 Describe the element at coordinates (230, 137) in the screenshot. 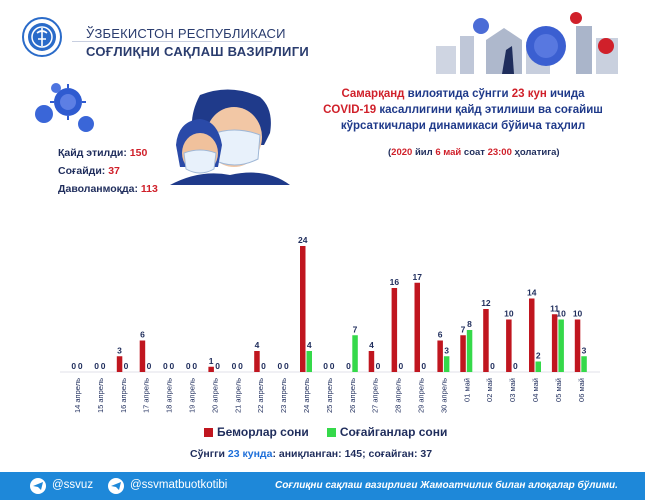

I see `masked-people-illustration` at that location.